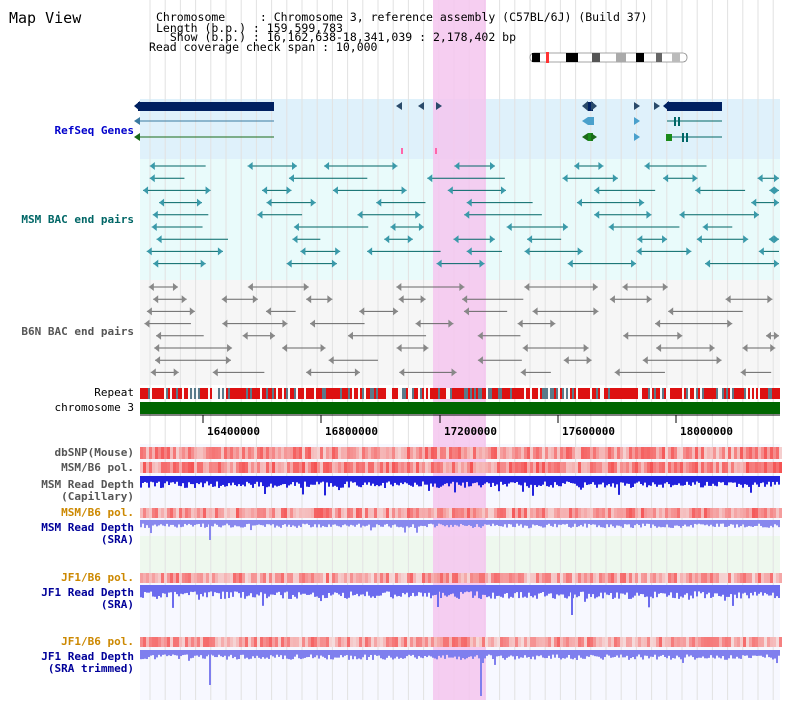 The image size is (800, 704). What do you see at coordinates (428, 127) in the screenshot?
I see `refseq-genes` at bounding box center [428, 127].